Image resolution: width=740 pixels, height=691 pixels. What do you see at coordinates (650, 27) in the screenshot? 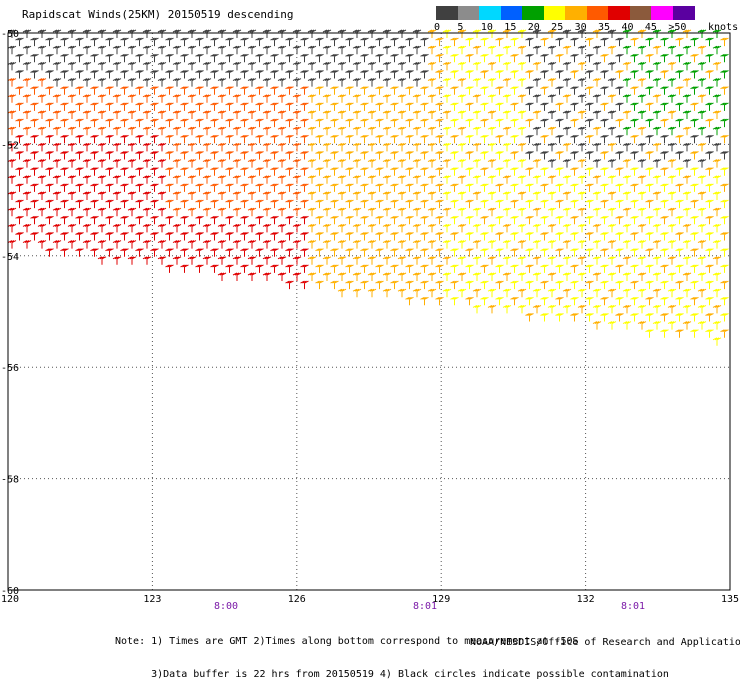
I see `legend-label: 45` at bounding box center [650, 27].